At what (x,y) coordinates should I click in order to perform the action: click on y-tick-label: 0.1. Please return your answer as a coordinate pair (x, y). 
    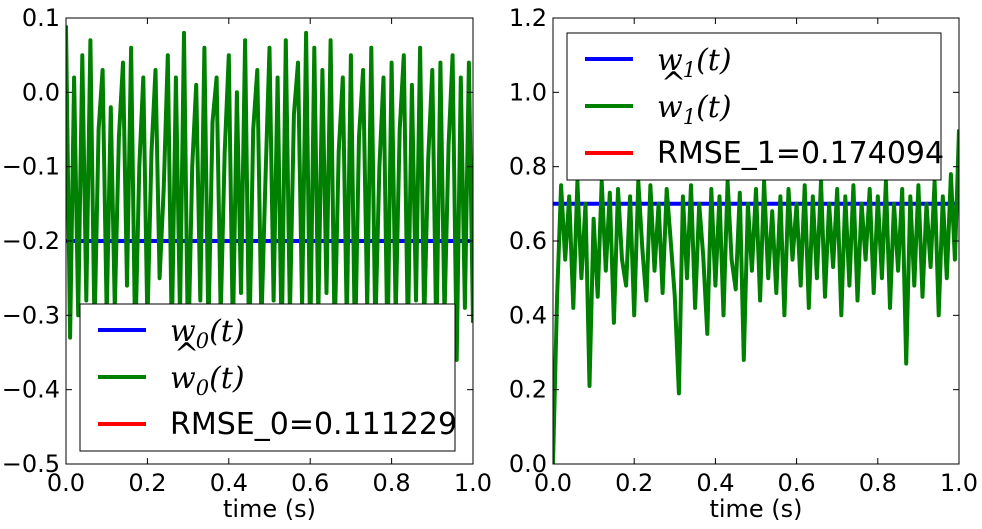
    Looking at the image, I should click on (41, 18).